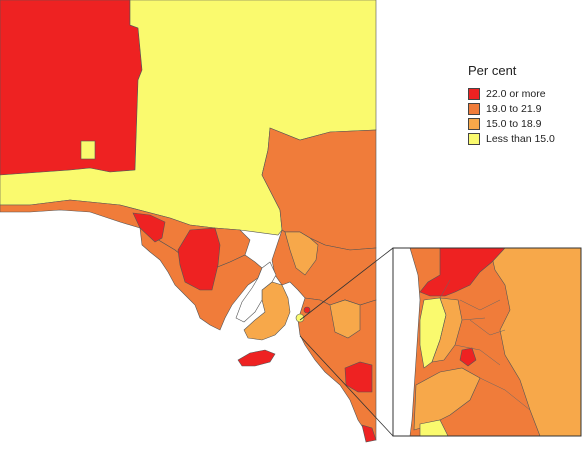 Image resolution: width=584 pixels, height=450 pixels. Describe the element at coordinates (301, 253) in the screenshot. I see `region-mid-north-light` at that location.